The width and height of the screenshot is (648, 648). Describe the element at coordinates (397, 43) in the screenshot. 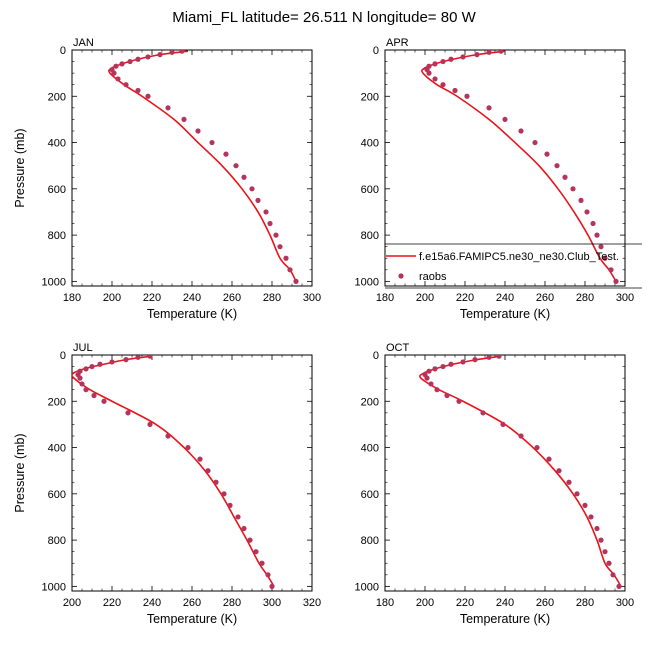

I see `panel-label: APR` at that location.